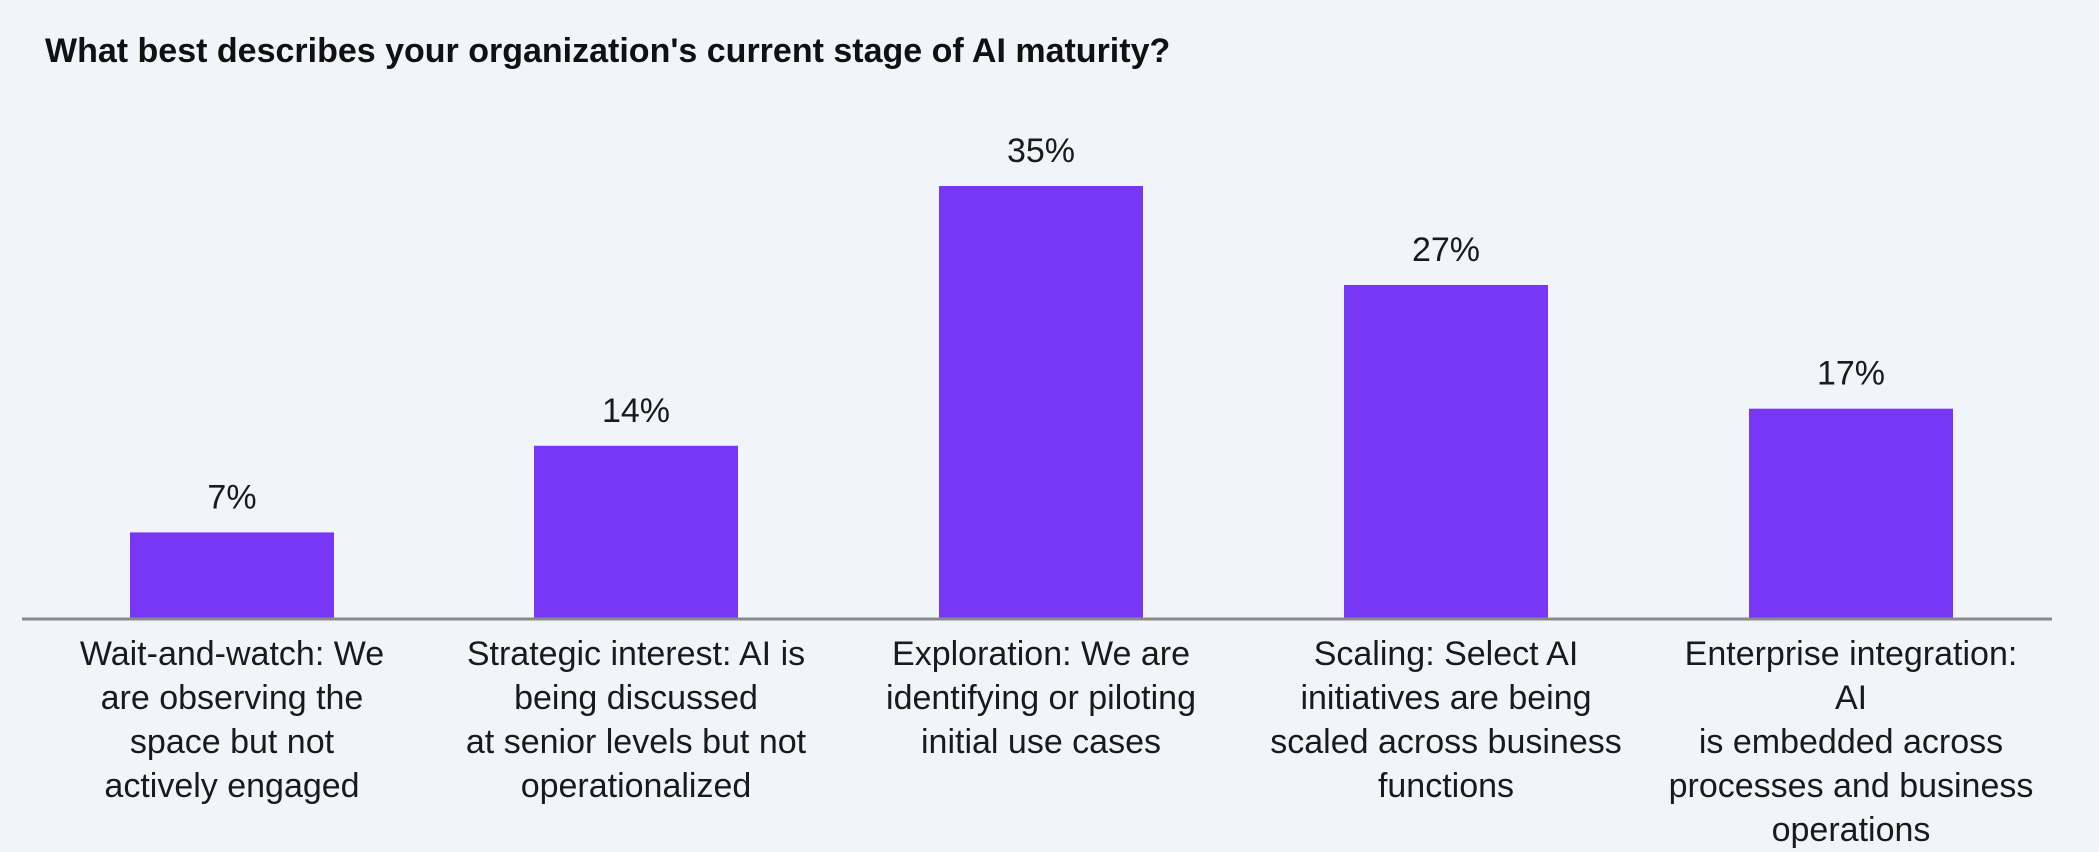 Image resolution: width=2099 pixels, height=852 pixels. Describe the element at coordinates (1446, 250) in the screenshot. I see `data-label-4: 27%` at that location.